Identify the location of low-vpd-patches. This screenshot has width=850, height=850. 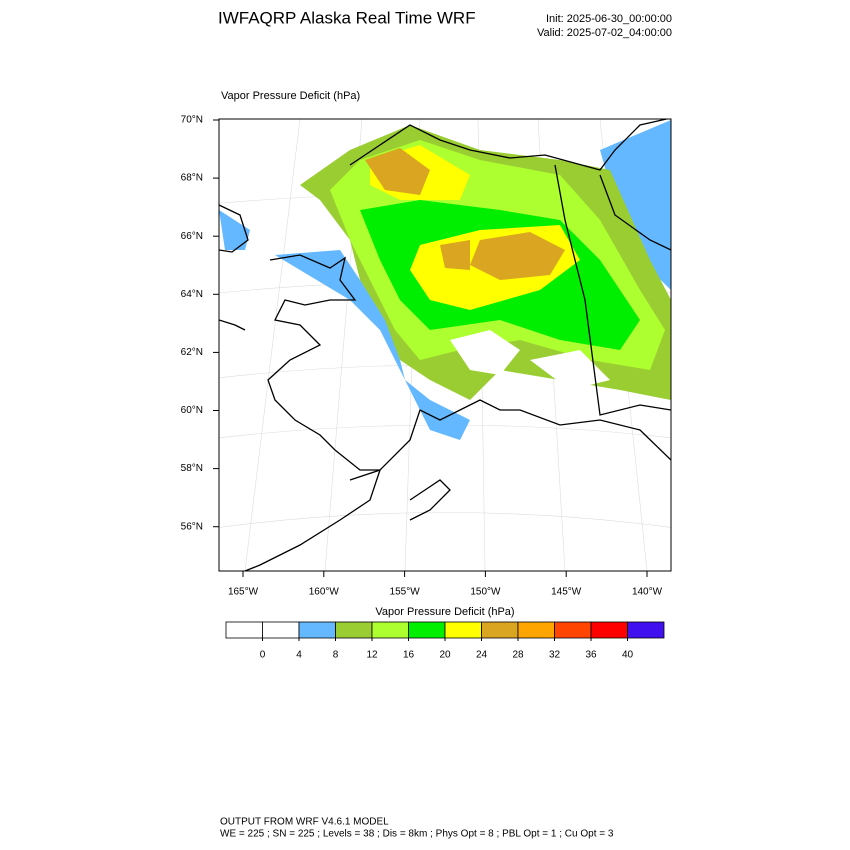
(530, 360).